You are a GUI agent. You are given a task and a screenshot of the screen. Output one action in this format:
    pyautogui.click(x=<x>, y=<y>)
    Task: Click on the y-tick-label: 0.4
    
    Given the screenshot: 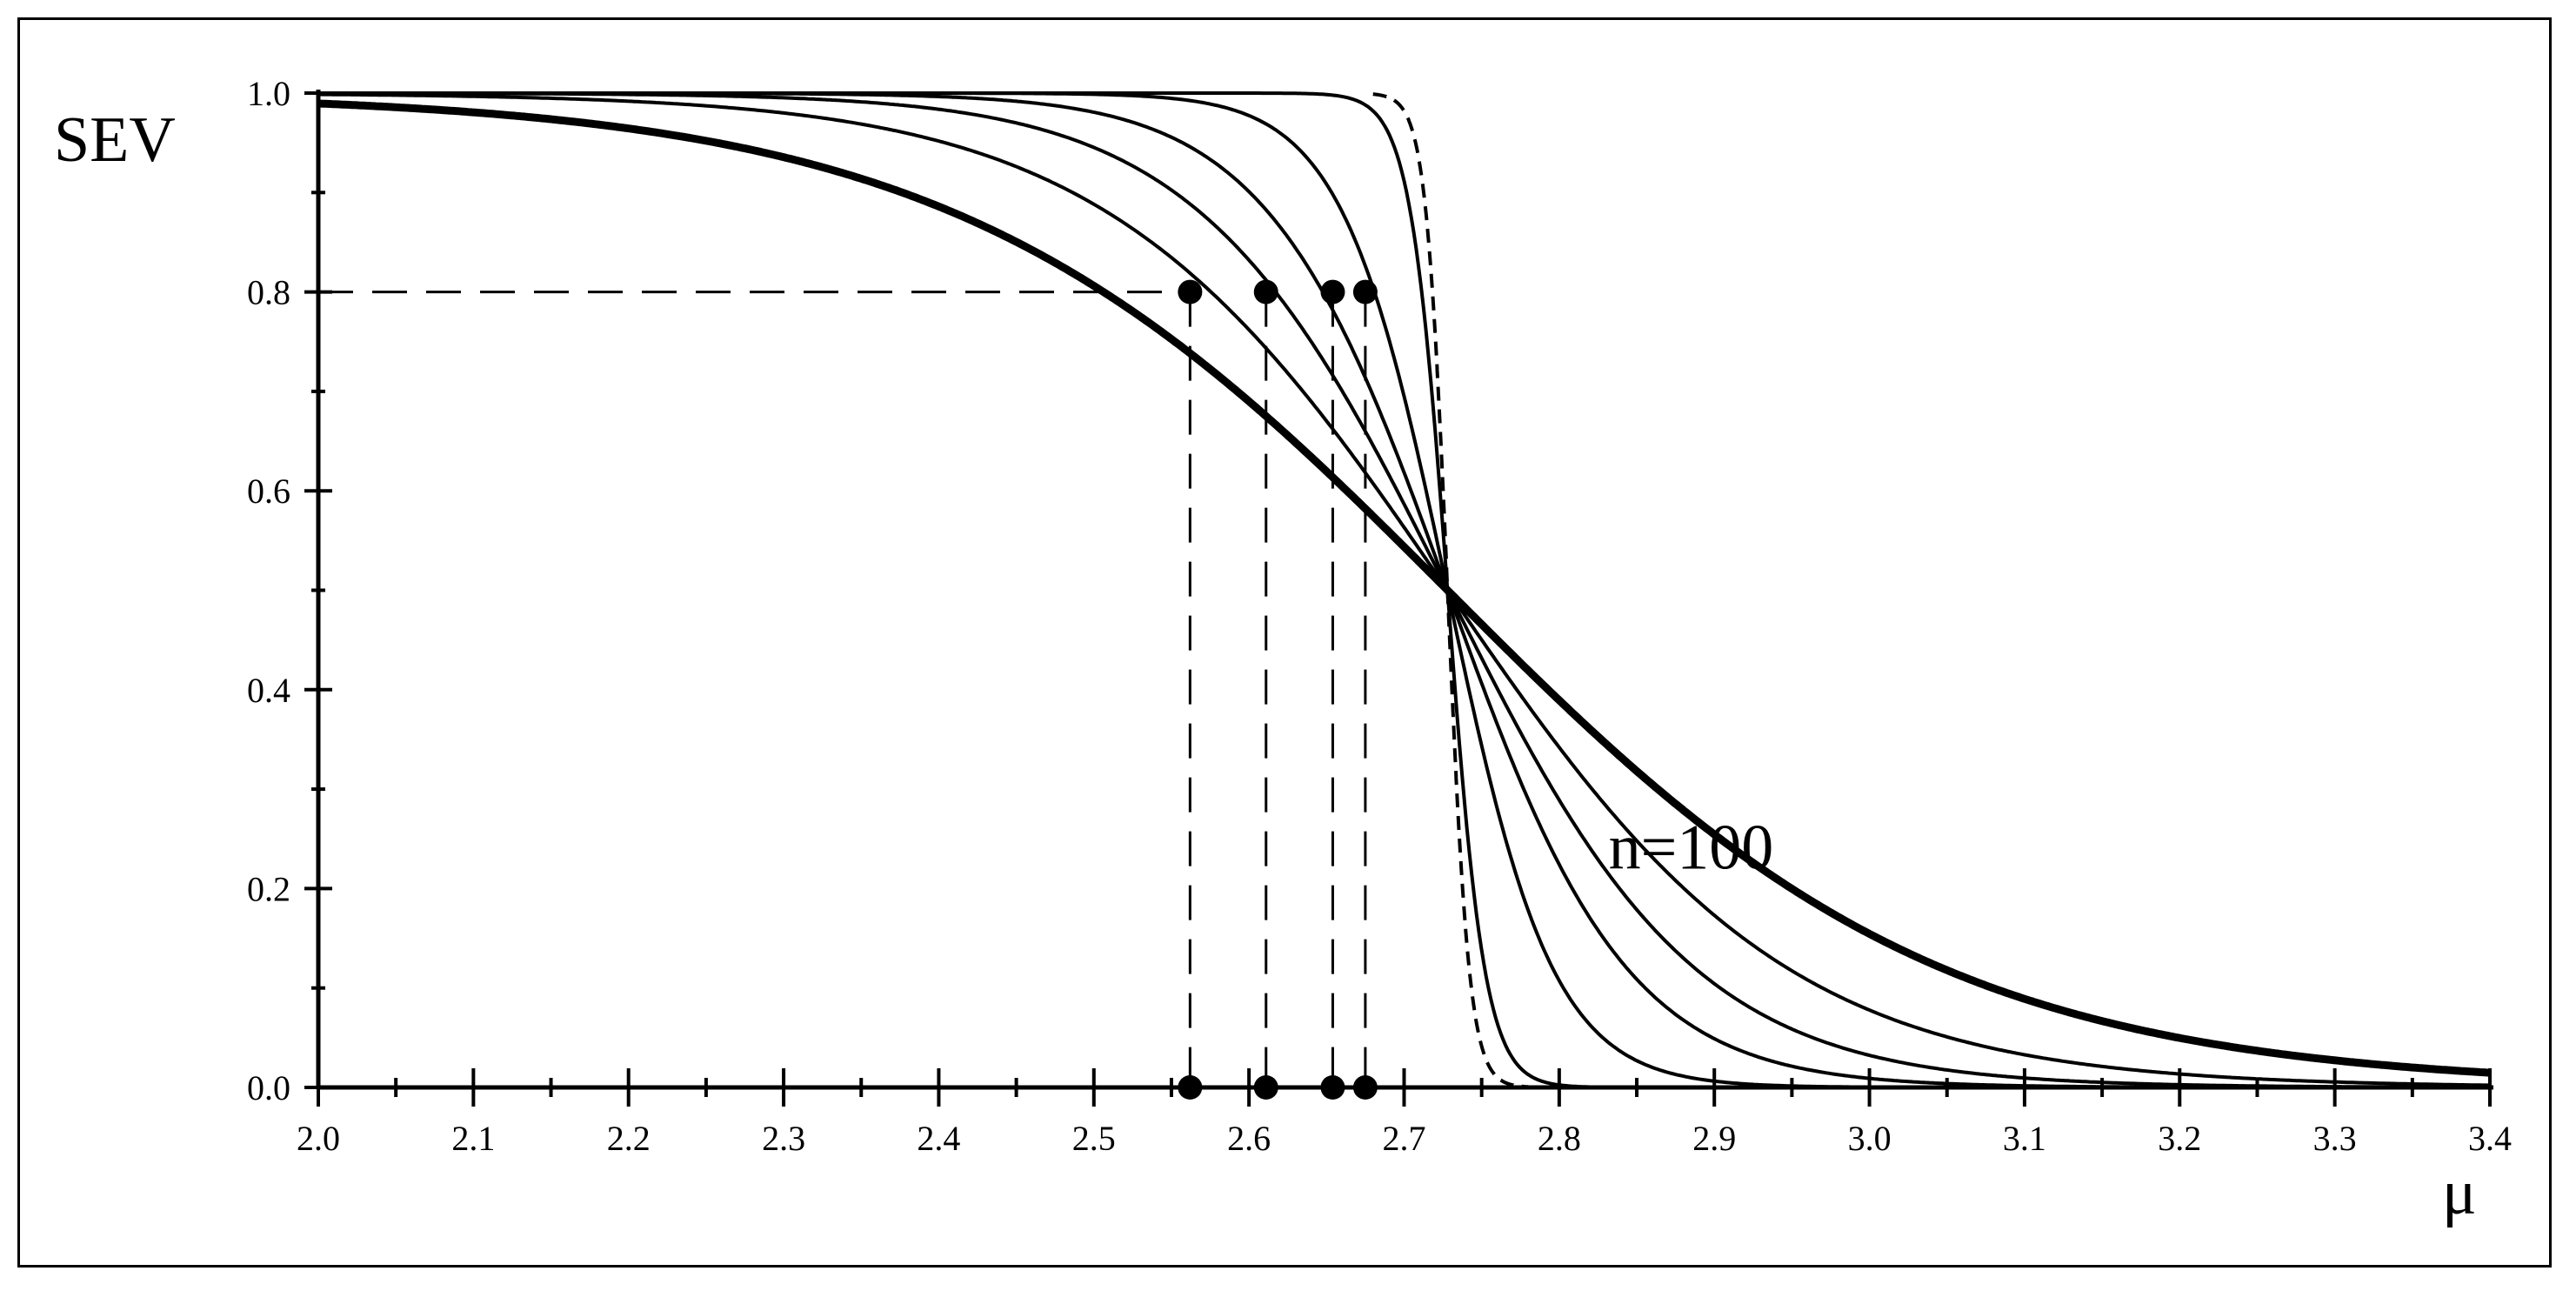 What is the action you would take?
    pyautogui.click(x=268, y=690)
    